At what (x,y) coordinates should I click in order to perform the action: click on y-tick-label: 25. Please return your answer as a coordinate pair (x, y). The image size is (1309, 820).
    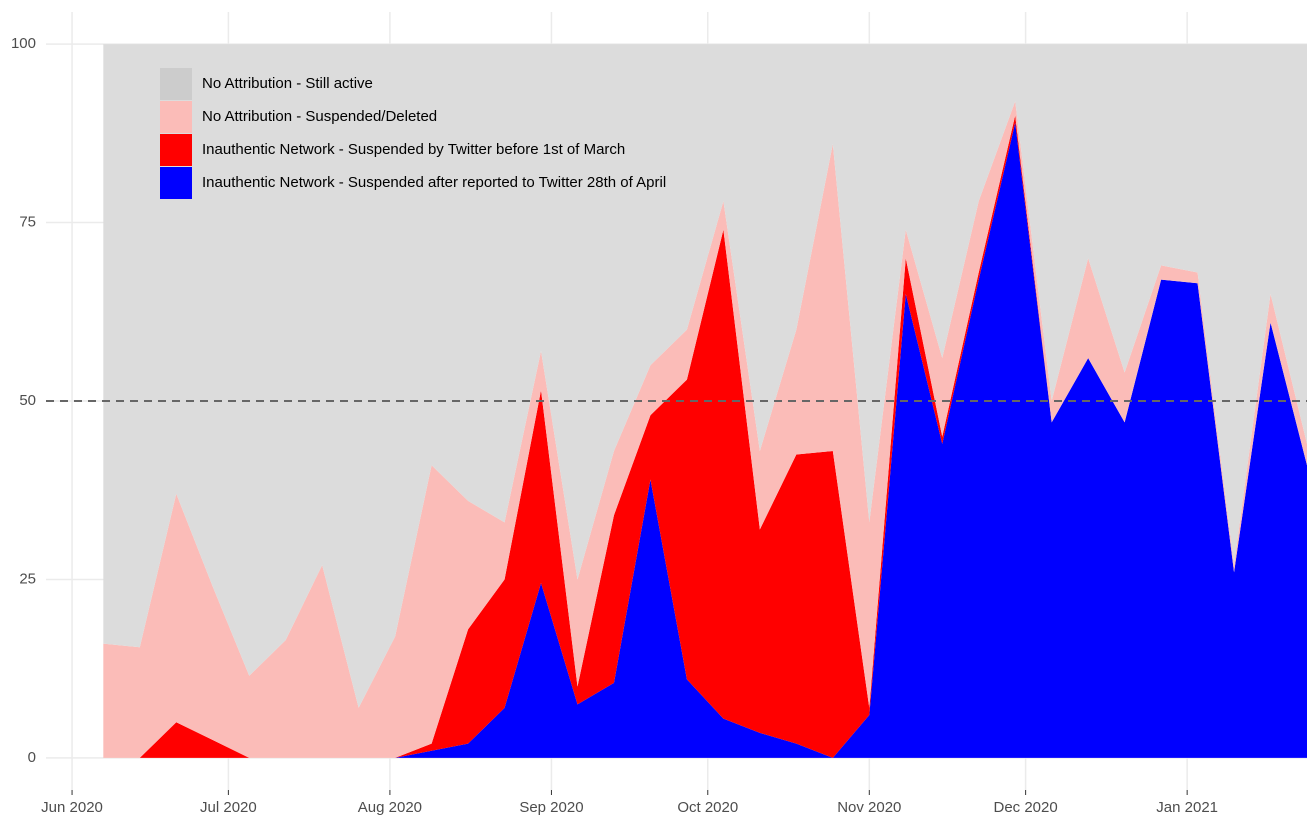
    Looking at the image, I should click on (27, 578).